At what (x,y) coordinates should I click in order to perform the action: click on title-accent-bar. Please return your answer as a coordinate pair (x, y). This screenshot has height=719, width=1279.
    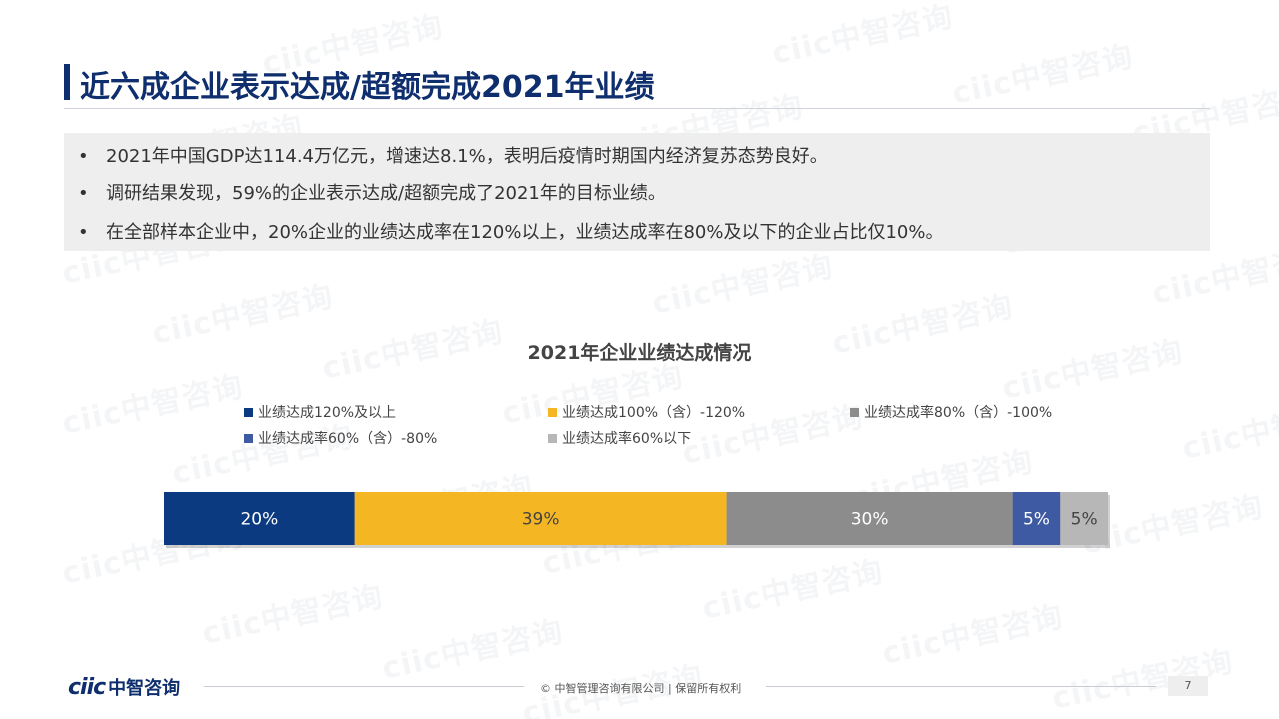
    Looking at the image, I should click on (67, 82).